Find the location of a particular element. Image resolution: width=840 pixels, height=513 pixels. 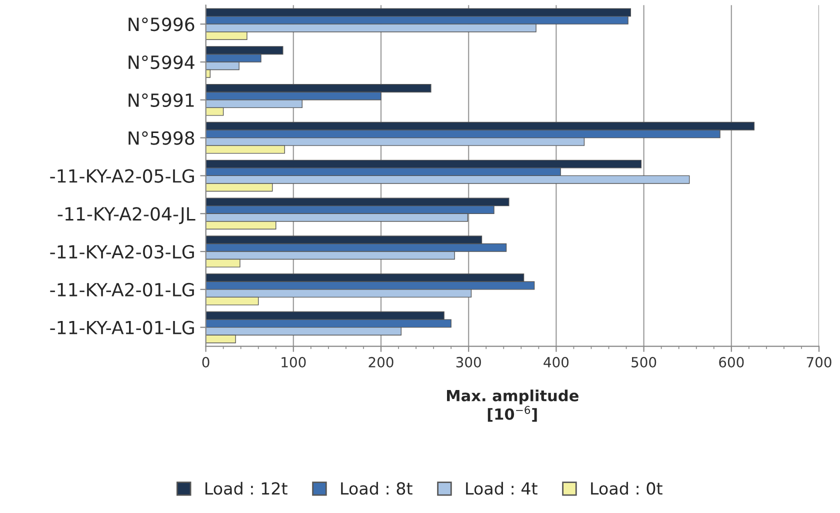

legend-label: Load : 8t is located at coordinates (376, 488).